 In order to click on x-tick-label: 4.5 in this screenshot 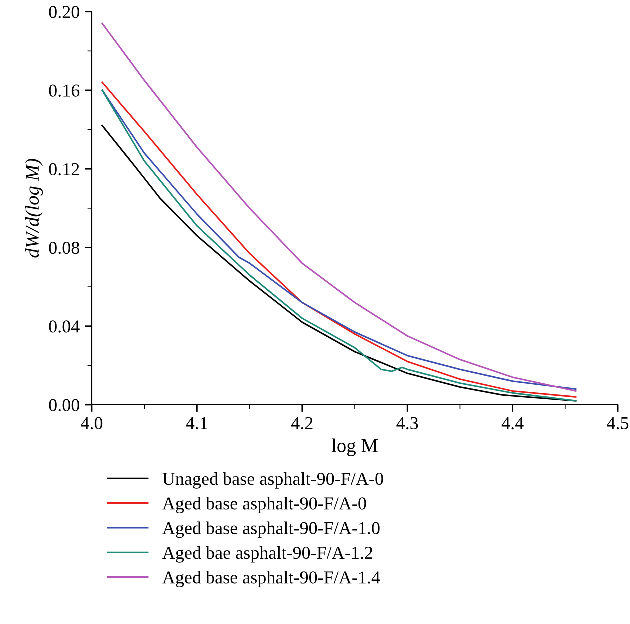, I will do `click(618, 423)`.